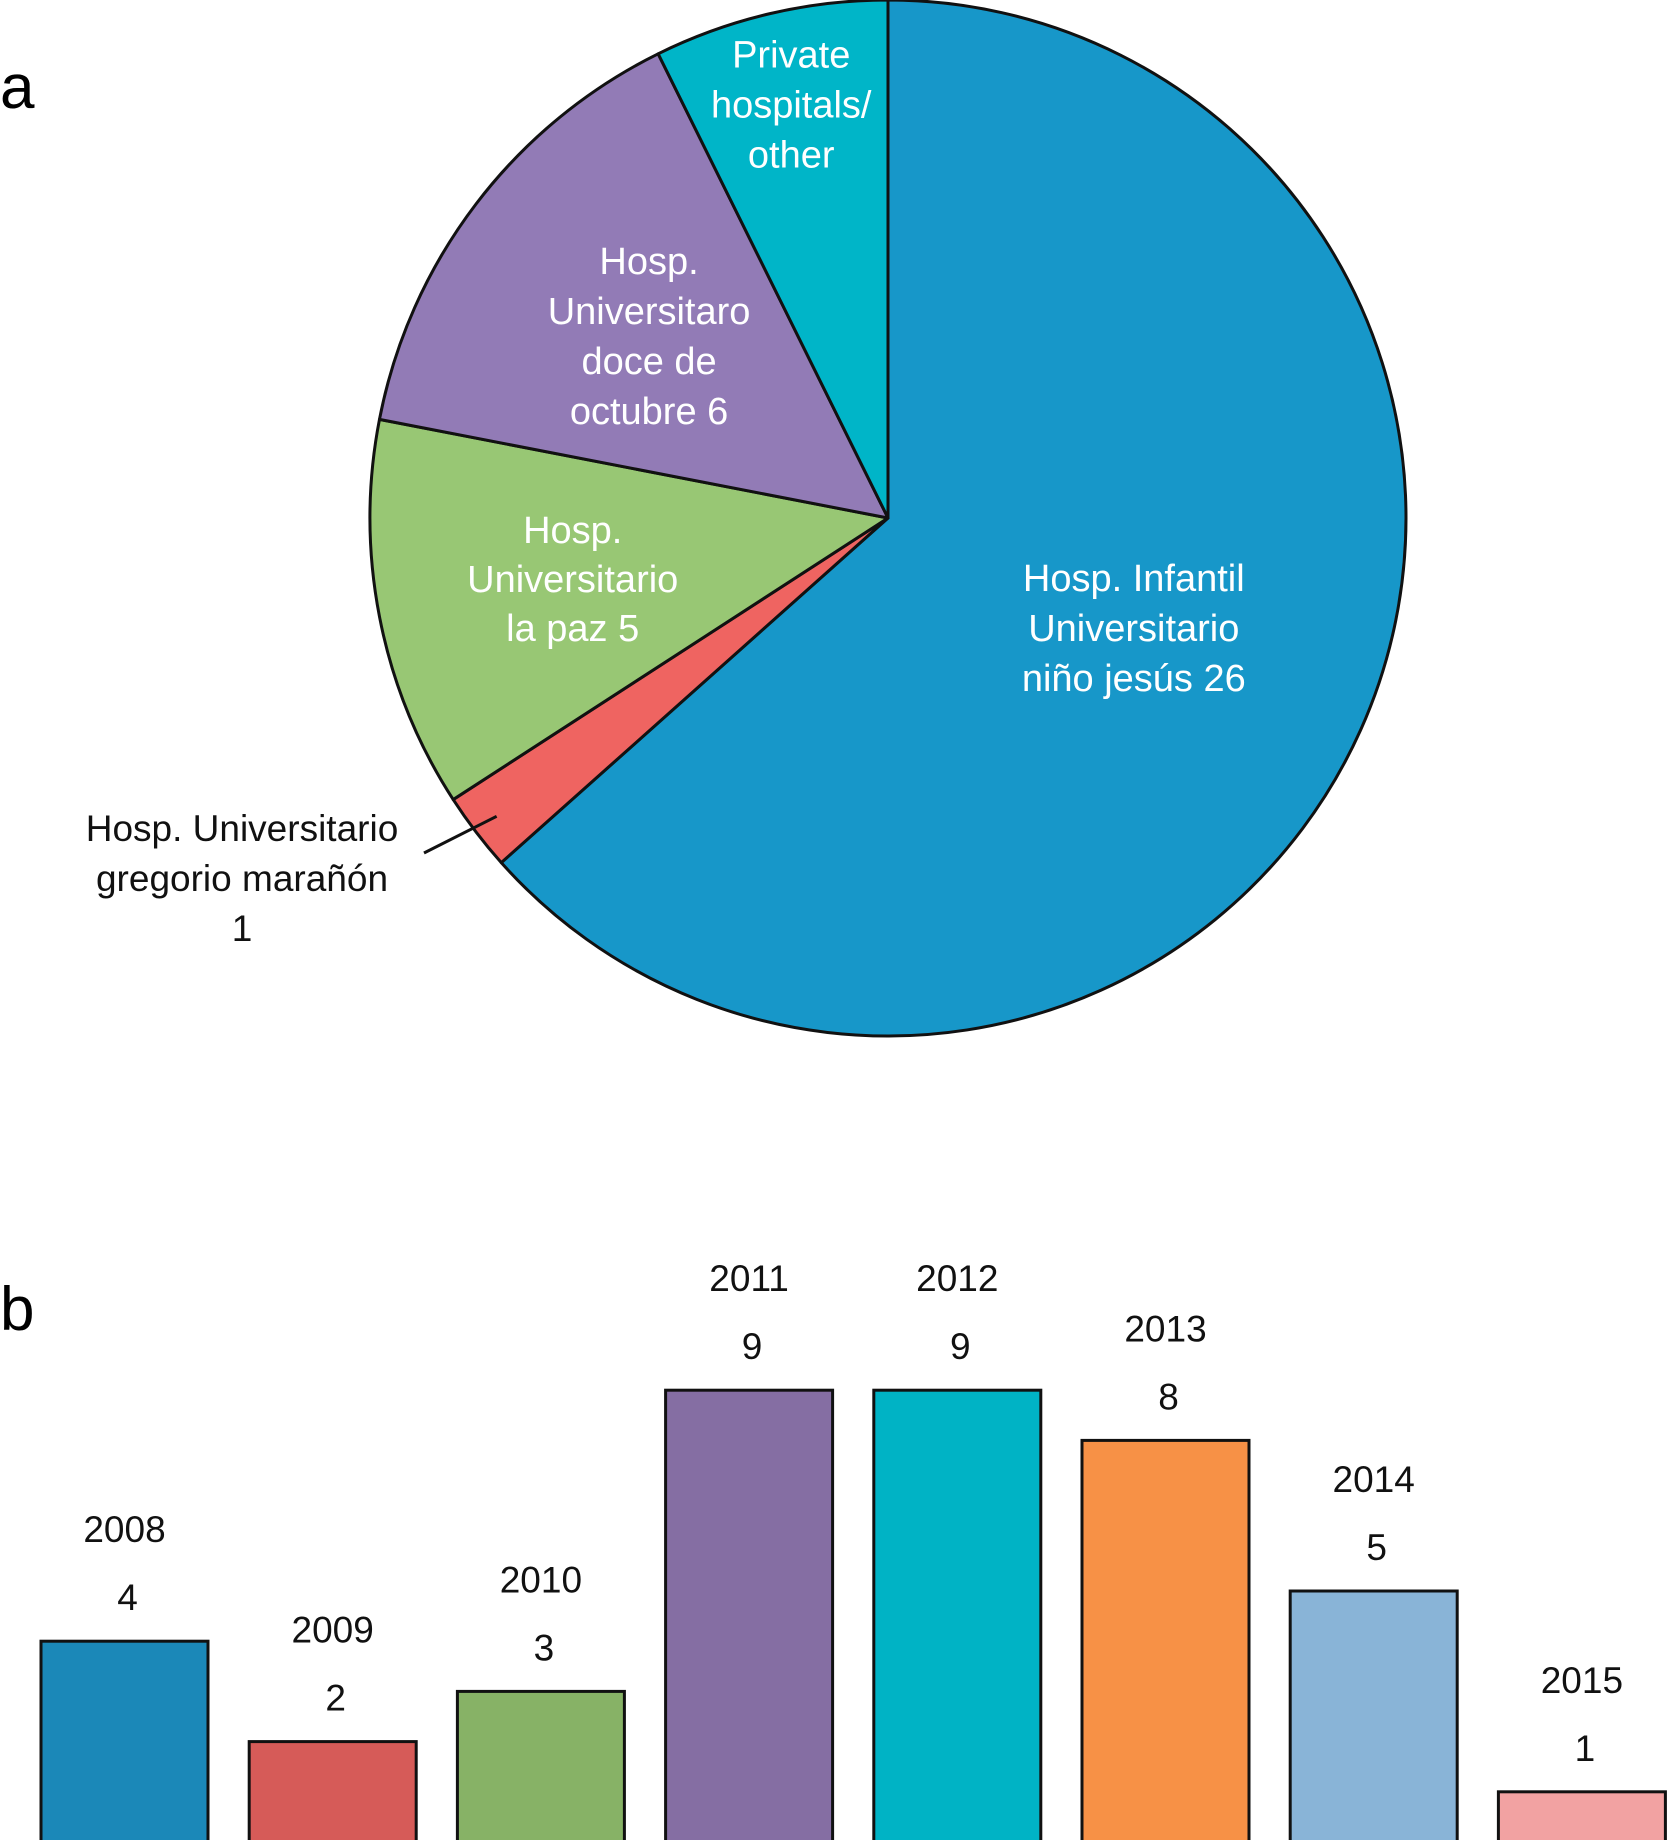  I want to click on bar-2010, so click(540, 1764).